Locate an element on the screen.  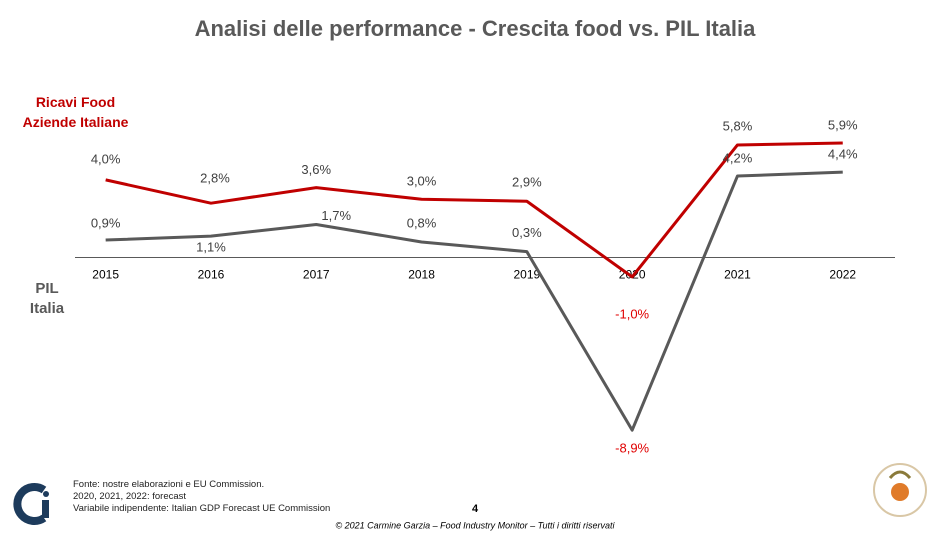
data-label: 4,4% is located at coordinates (843, 154).